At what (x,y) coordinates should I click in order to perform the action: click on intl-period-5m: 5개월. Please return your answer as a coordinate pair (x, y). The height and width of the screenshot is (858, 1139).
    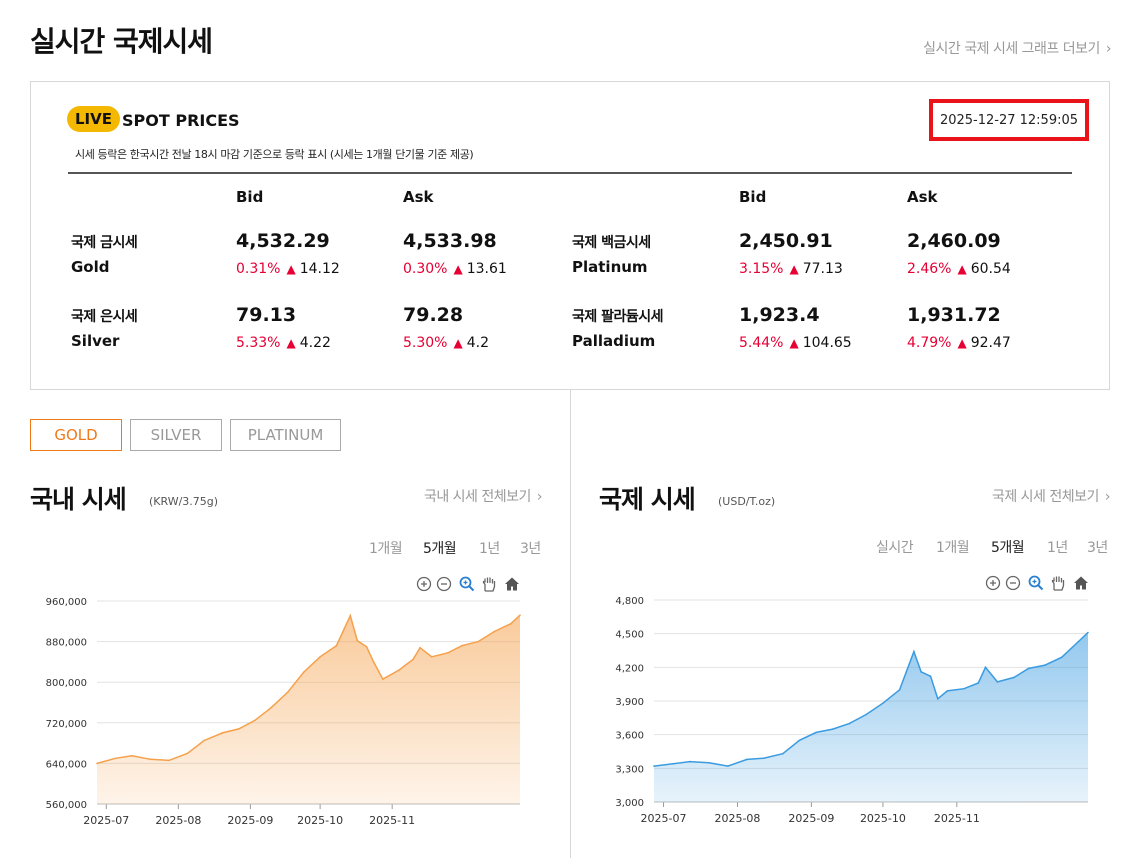
    Looking at the image, I should click on (1008, 548).